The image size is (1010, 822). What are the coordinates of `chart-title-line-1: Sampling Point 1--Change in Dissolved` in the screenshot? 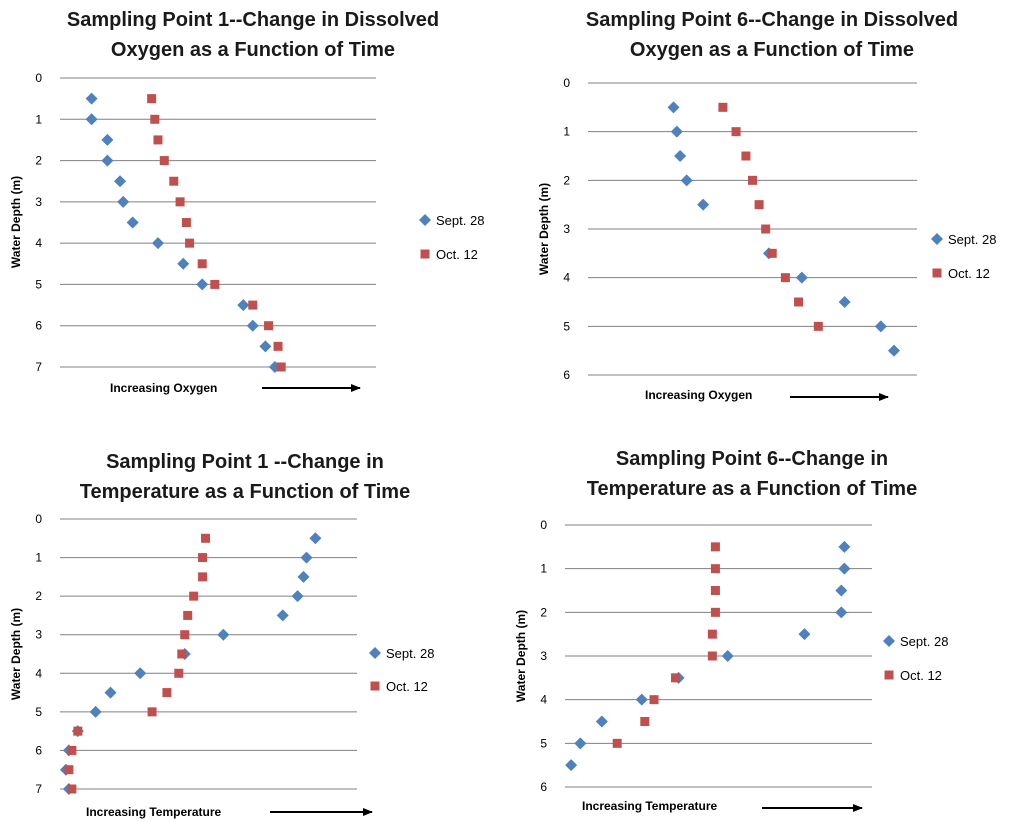 It's located at (253, 20).